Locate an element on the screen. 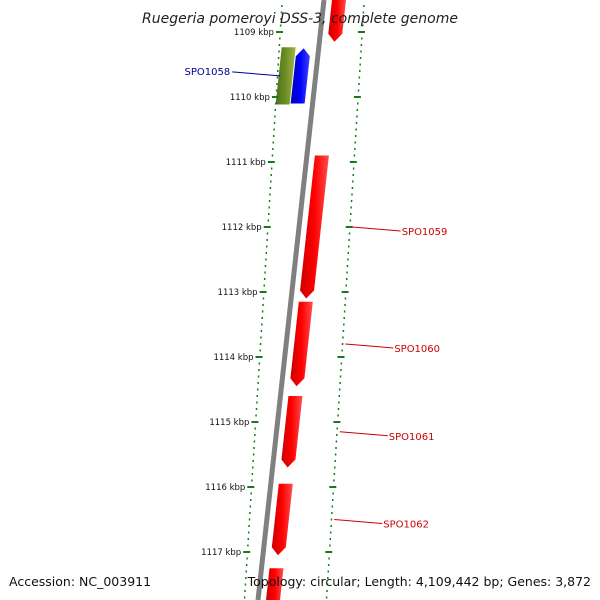 This screenshot has width=600, height=600. scale-label: 1110 kbp is located at coordinates (250, 98).